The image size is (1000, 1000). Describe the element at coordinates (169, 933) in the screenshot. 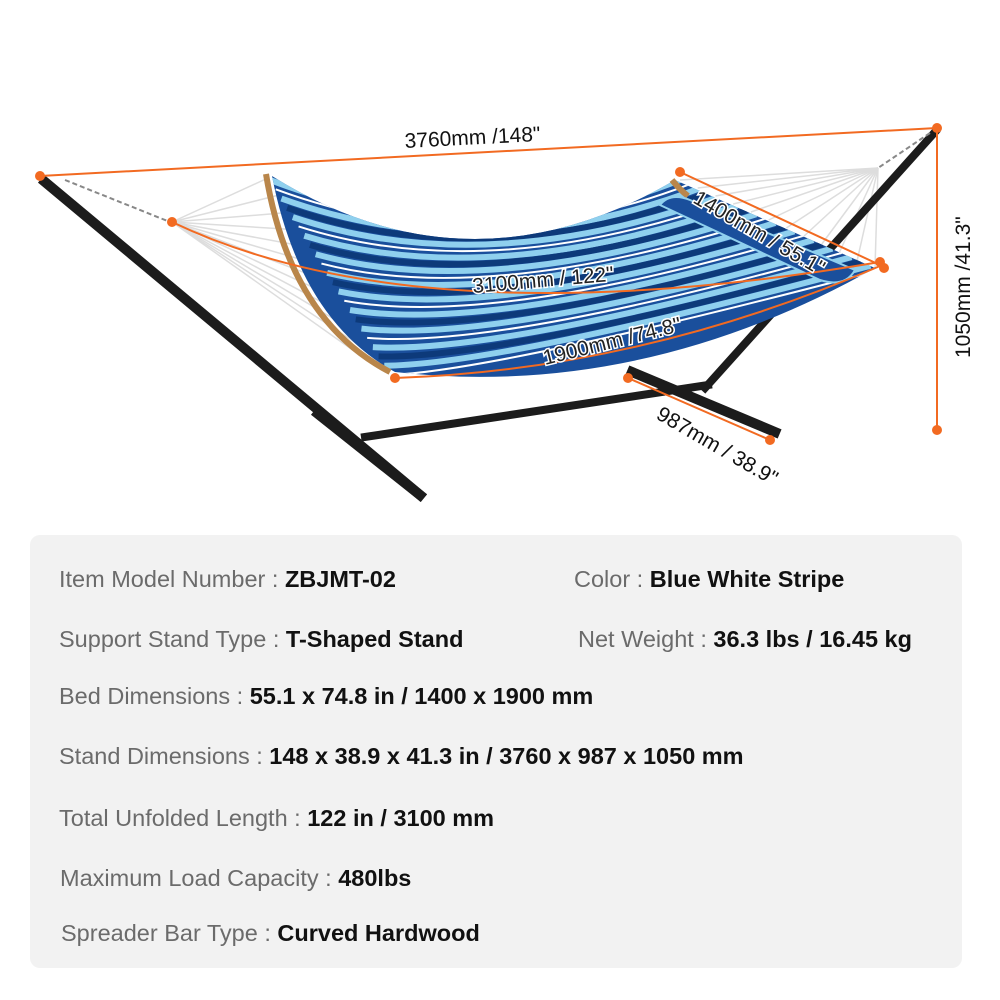

I see `spec-label: Spreader Bar Type :` at that location.